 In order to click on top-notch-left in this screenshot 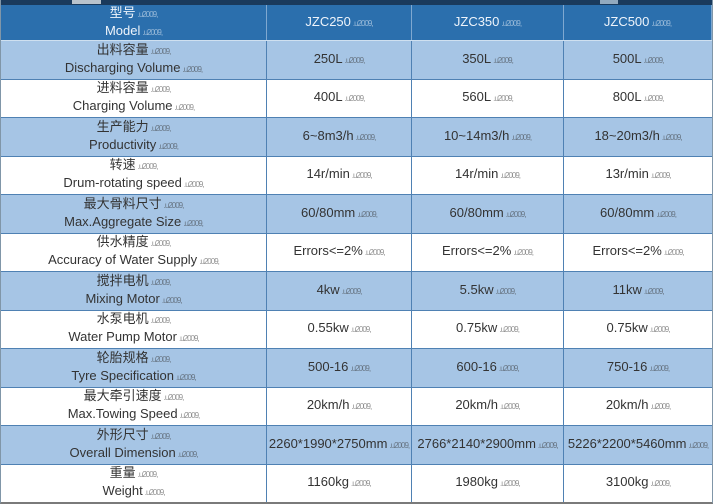, I will do `click(86, 2)`.